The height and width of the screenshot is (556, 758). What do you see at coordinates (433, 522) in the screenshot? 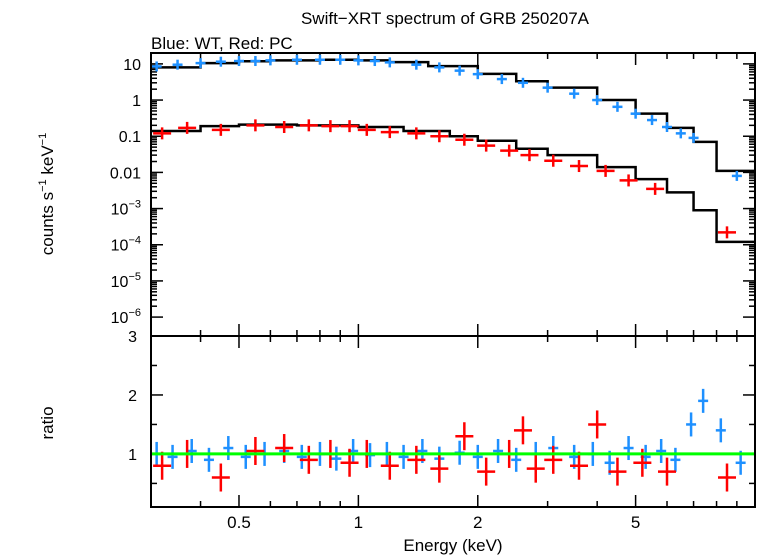
I see `x-tick-labels: 0.5 1 2 5` at bounding box center [433, 522].